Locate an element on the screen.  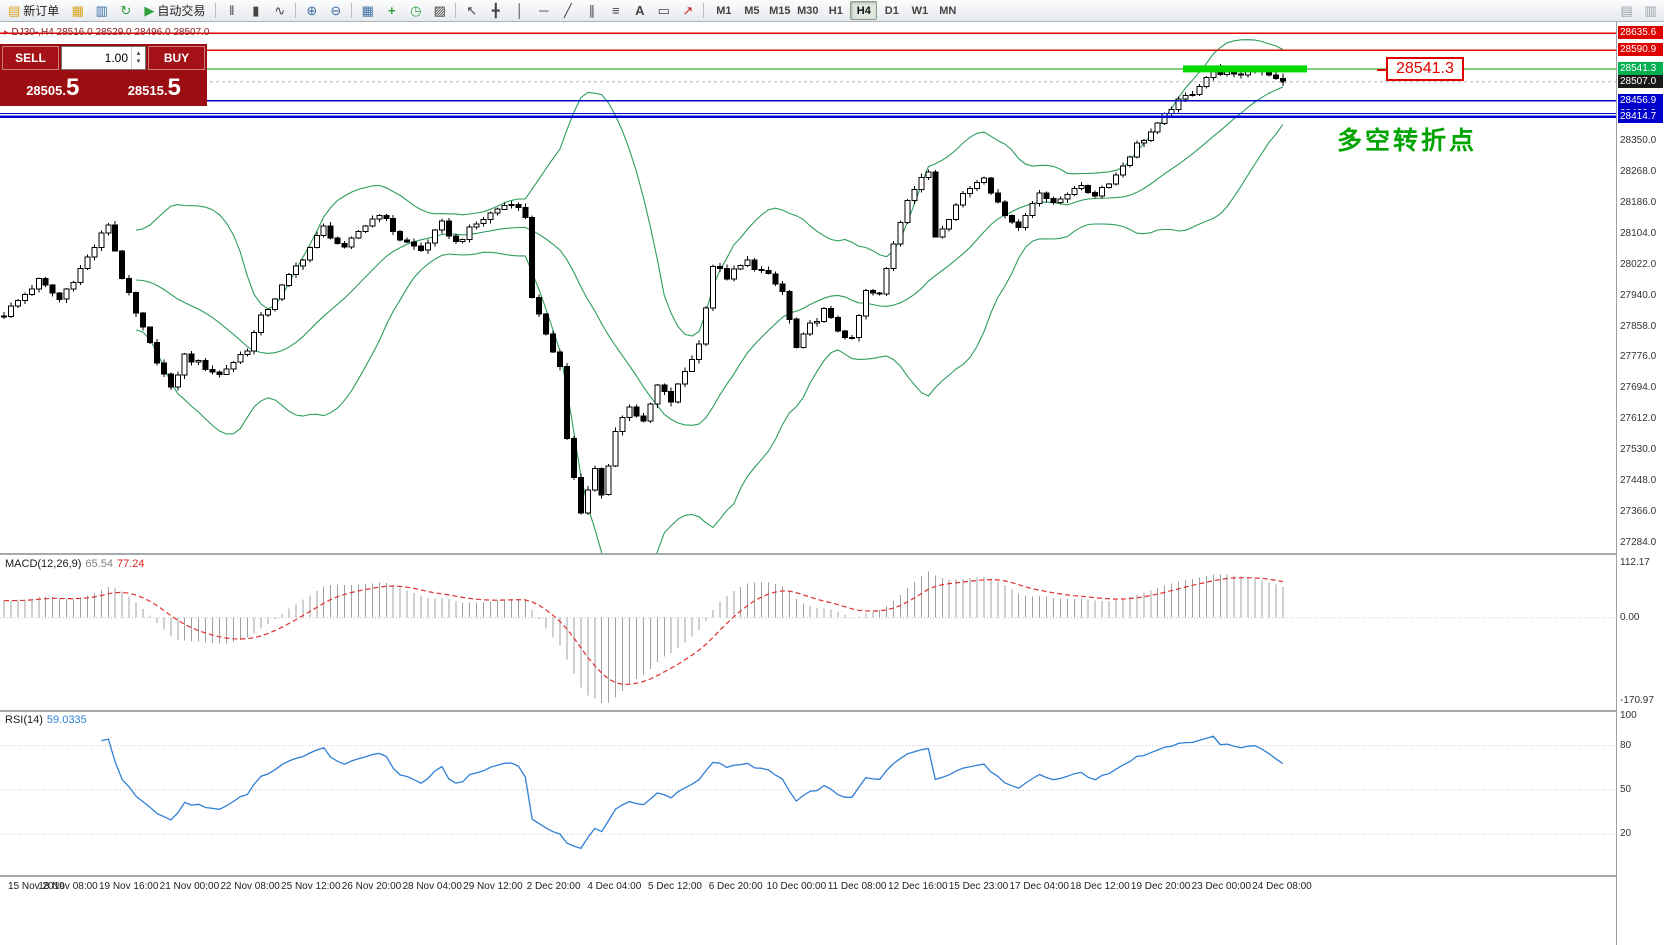
zoom-in-icon: ⊕ is located at coordinates (312, 10).